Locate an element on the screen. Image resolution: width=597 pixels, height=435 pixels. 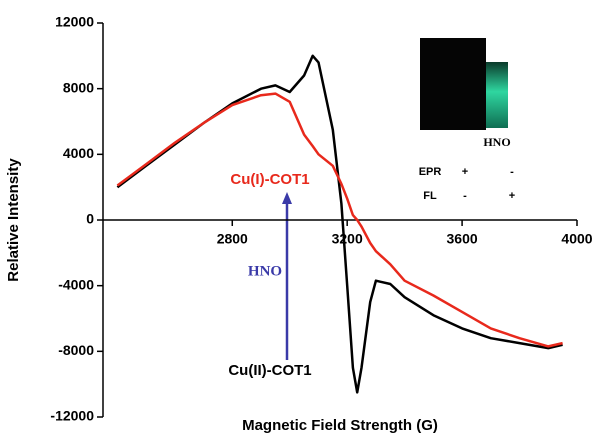
arrow-head is located at coordinates (287, 198).